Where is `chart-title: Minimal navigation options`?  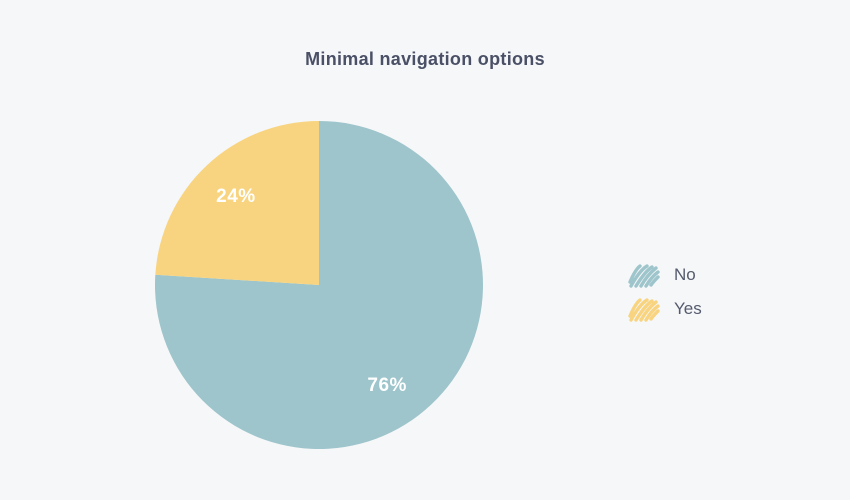 chart-title: Minimal navigation options is located at coordinates (425, 59).